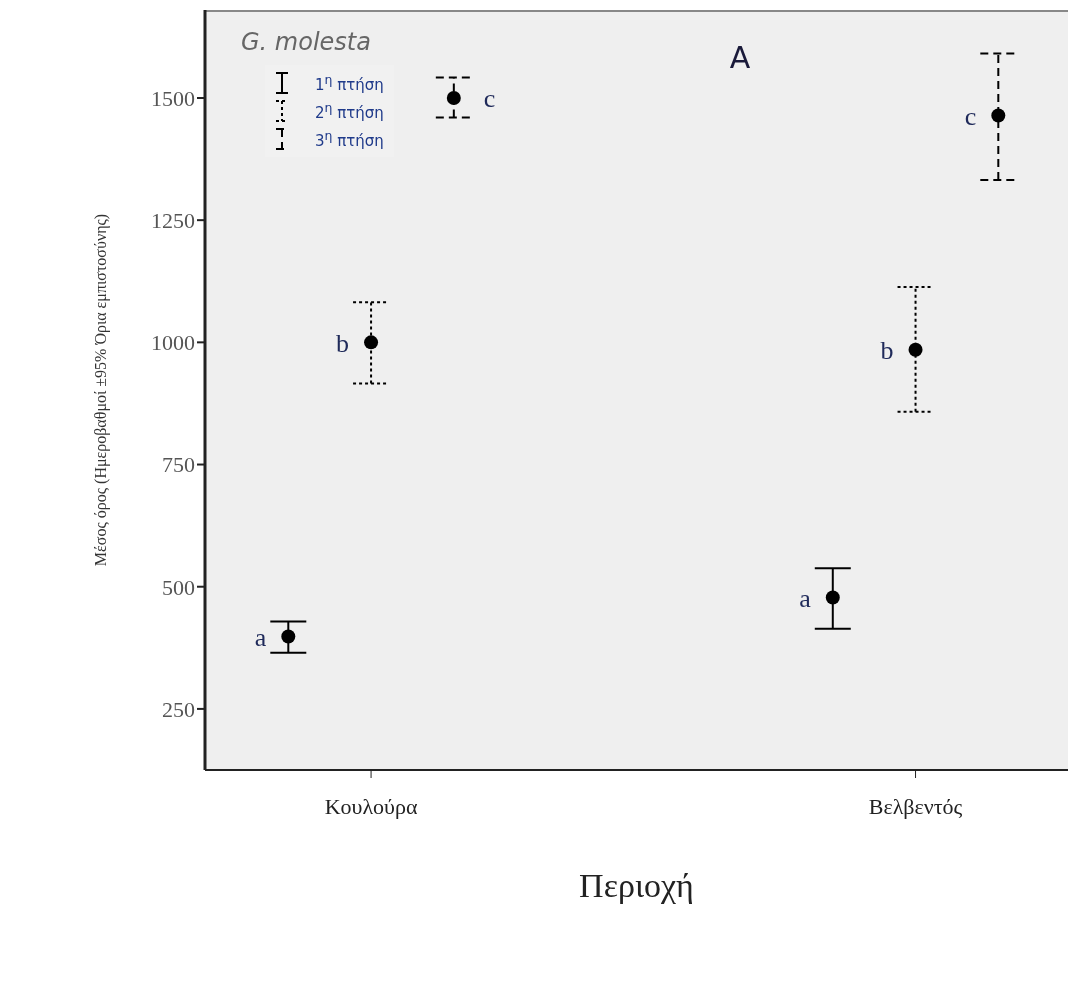 Image resolution: width=1068 pixels, height=999 pixels. Describe the element at coordinates (349, 111) in the screenshot. I see `legend-label: 2$^{η}$ πτήση` at that location.